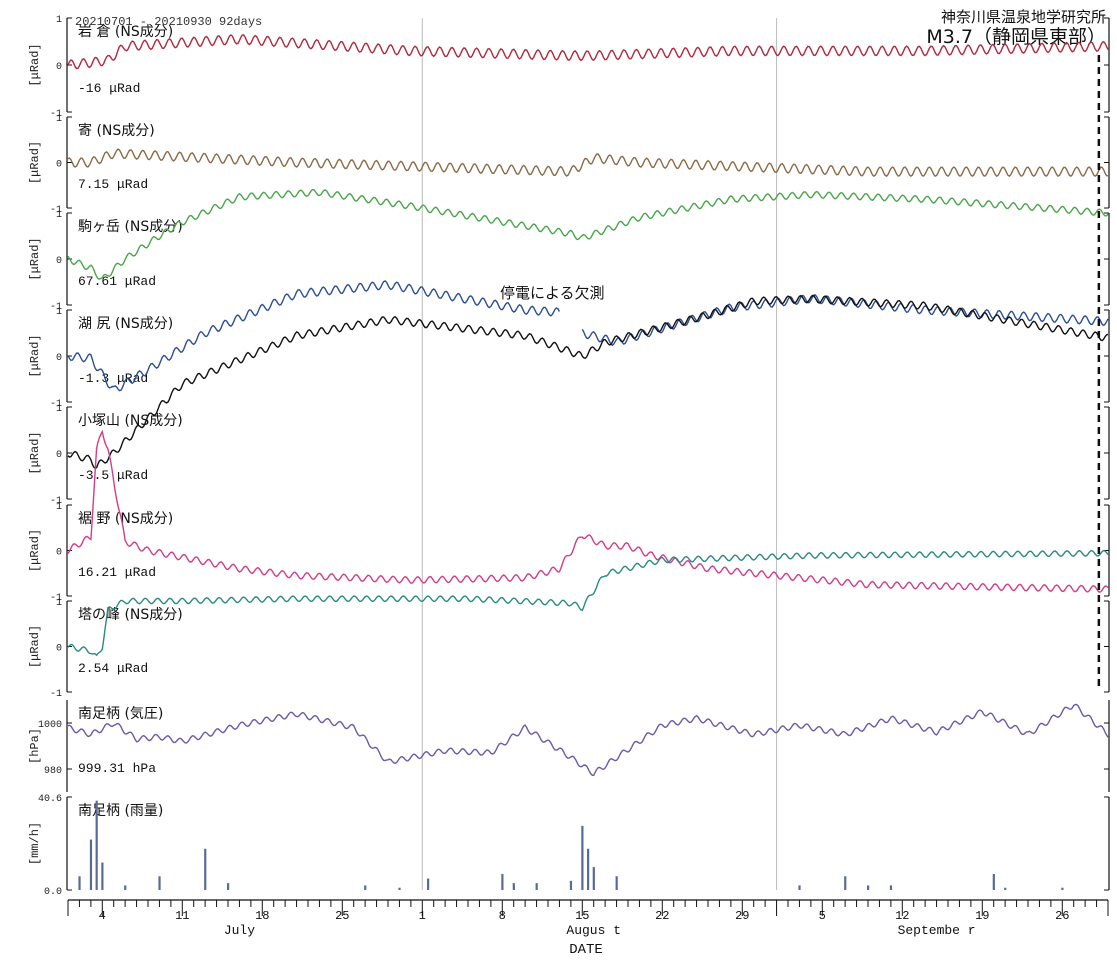 The width and height of the screenshot is (1117, 963). I want to click on panel-offset: 2.54 μRad, so click(113, 668).